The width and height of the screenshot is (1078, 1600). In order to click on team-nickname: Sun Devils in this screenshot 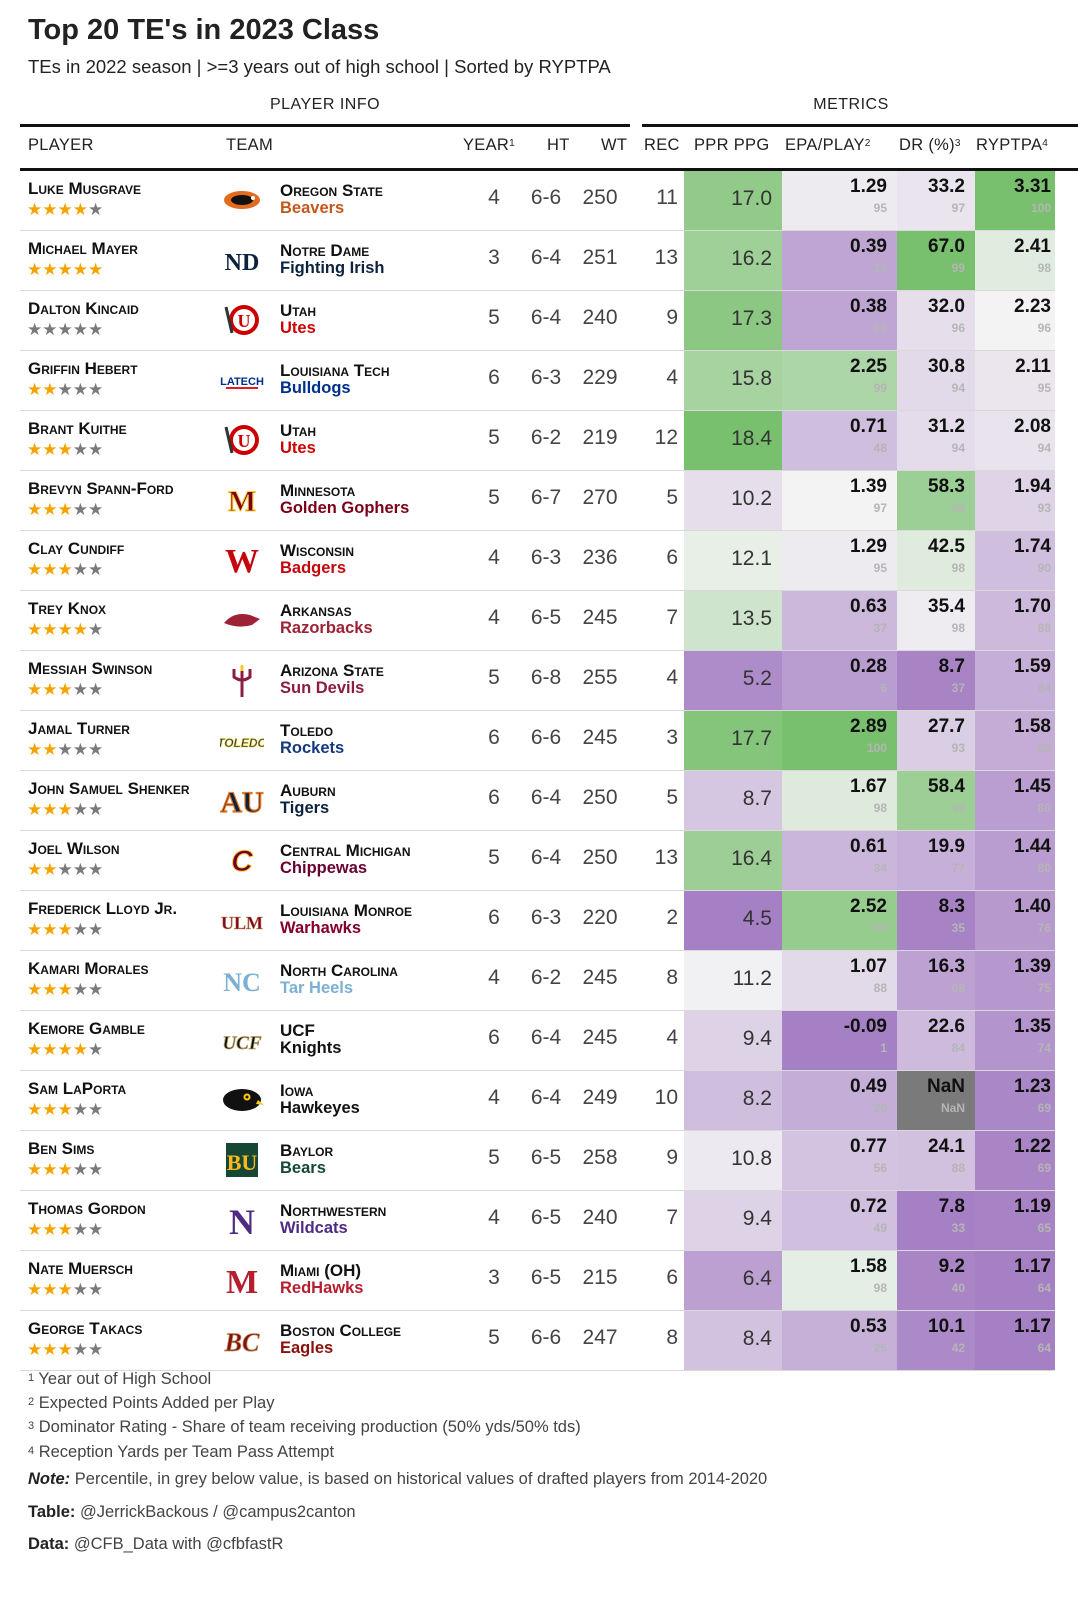, I will do `click(322, 688)`.